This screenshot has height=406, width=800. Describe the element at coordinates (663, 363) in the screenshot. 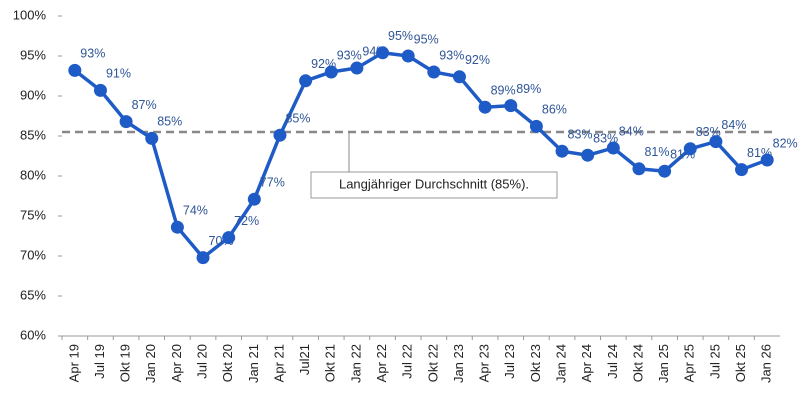

I see `x-tick-label: Jan 25` at that location.